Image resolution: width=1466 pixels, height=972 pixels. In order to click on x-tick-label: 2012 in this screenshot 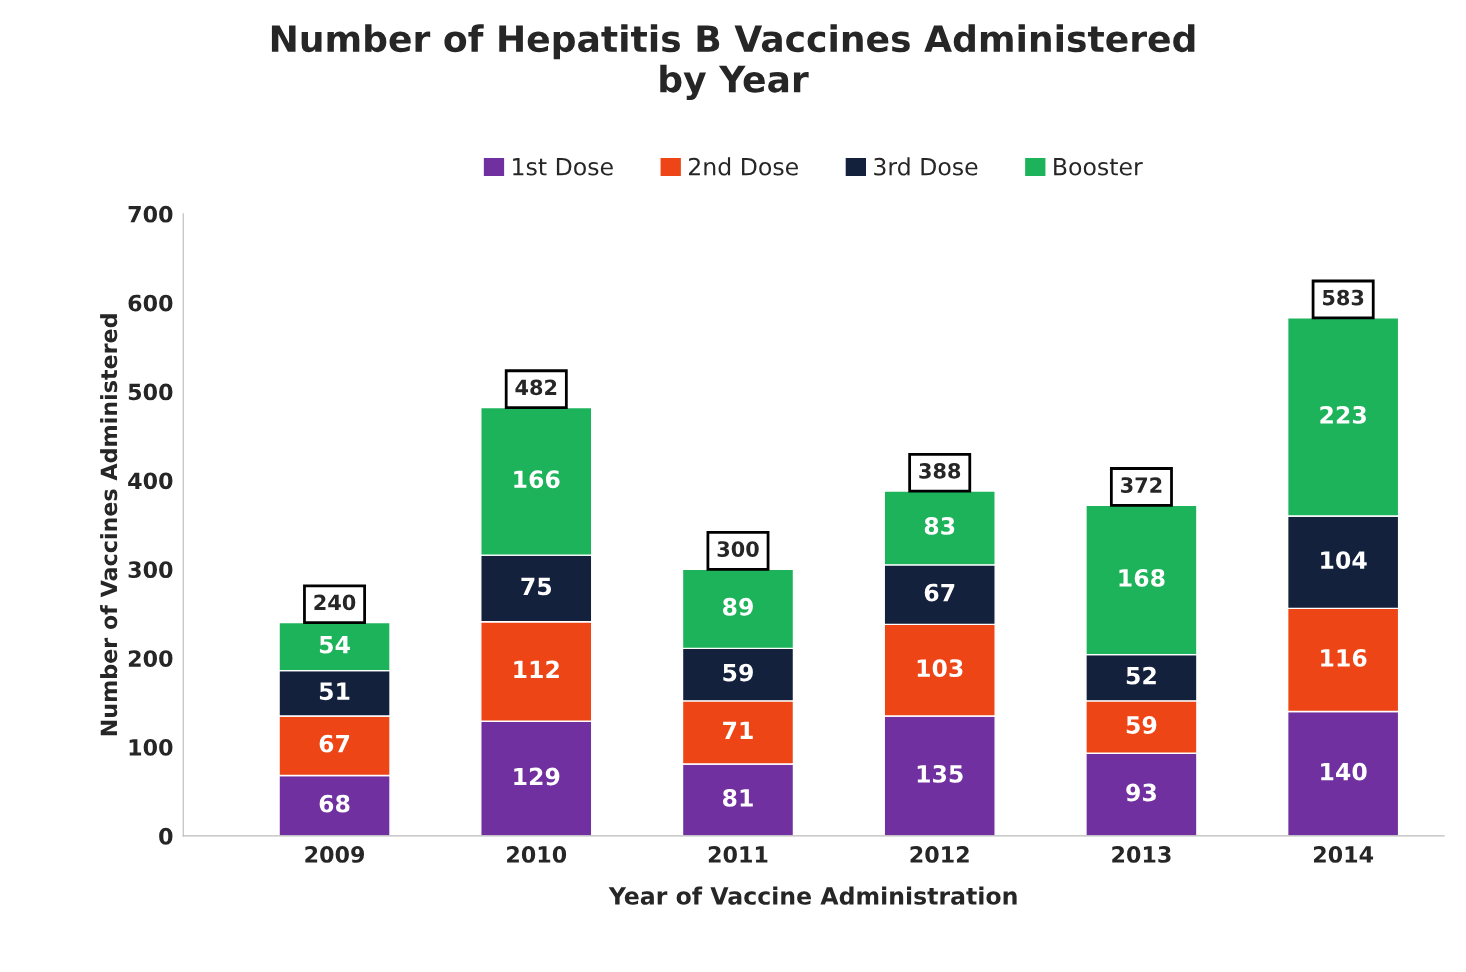, I will do `click(939, 854)`.